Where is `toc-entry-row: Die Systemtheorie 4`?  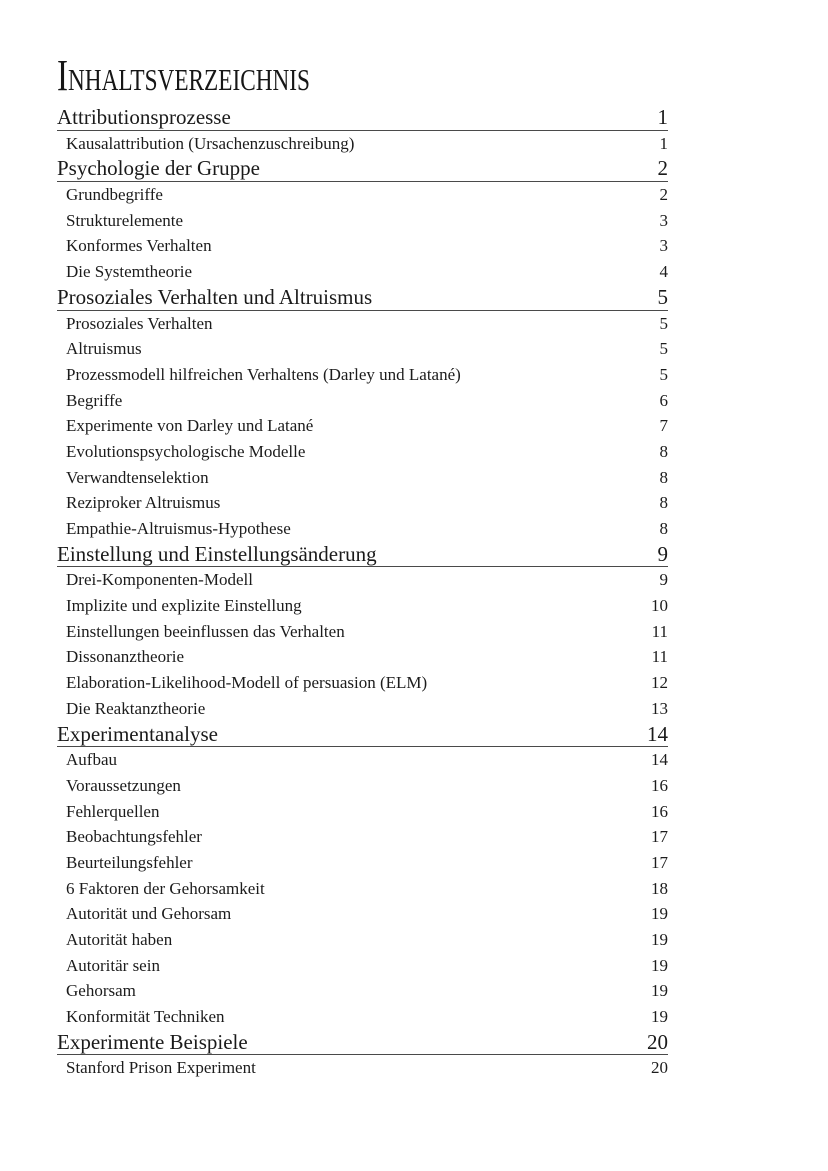 toc-entry-row: Die Systemtheorie 4 is located at coordinates (362, 272).